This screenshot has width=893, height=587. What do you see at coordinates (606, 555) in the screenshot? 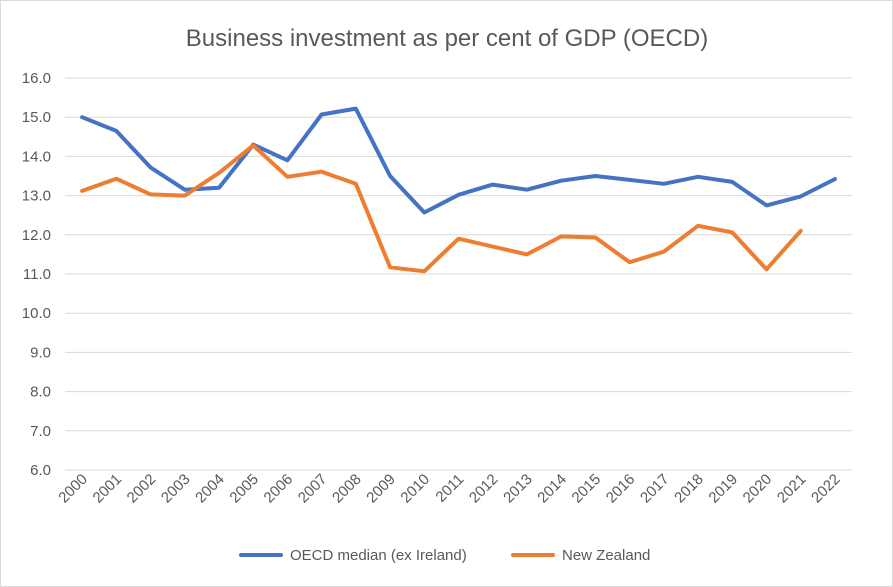
I see `legend-label: New Zealand` at bounding box center [606, 555].